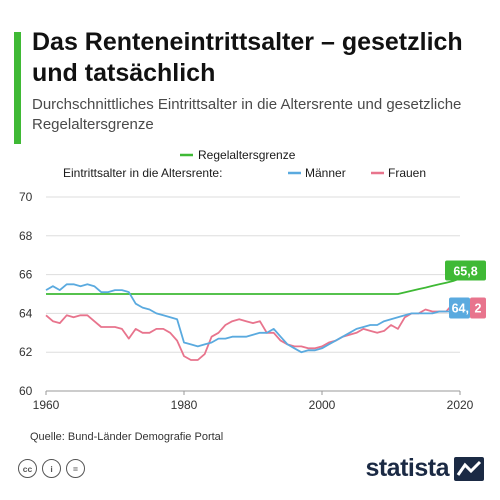 This screenshot has height=500, width=500. What do you see at coordinates (142, 173) in the screenshot?
I see `legend-label-prefix: Eintrittsalter in die Altersrente:` at bounding box center [142, 173].